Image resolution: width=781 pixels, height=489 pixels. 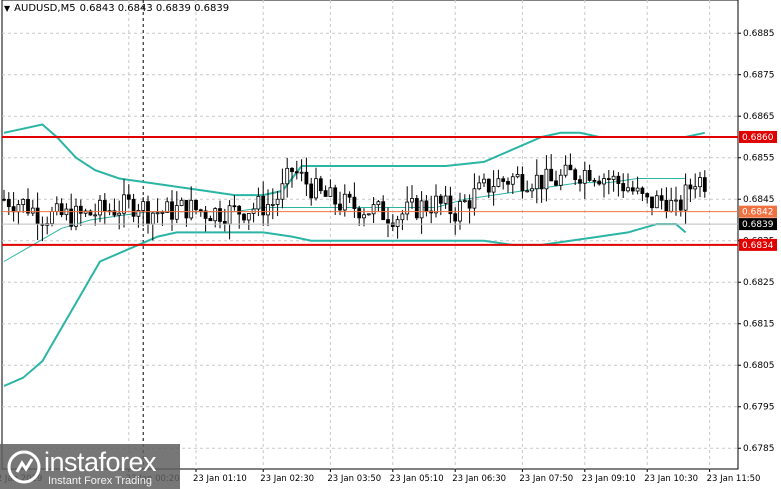 I want to click on y-tick-label: 0.6825, so click(x=759, y=283).